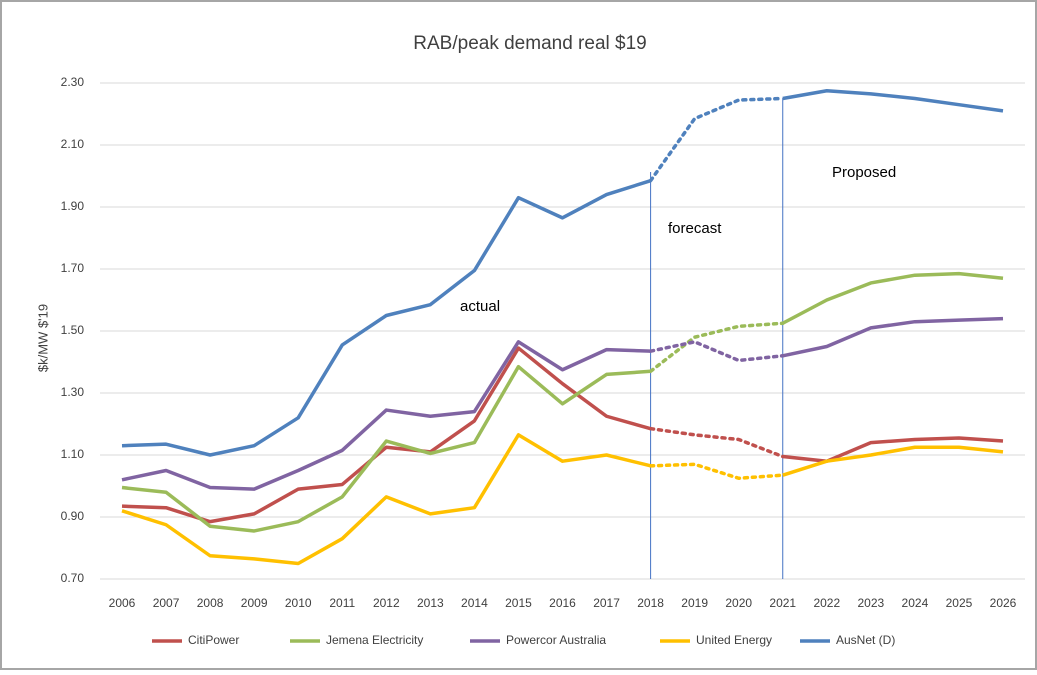 The image size is (1037, 675). Describe the element at coordinates (73, 330) in the screenshot. I see `y-tick-label: 1.50` at that location.